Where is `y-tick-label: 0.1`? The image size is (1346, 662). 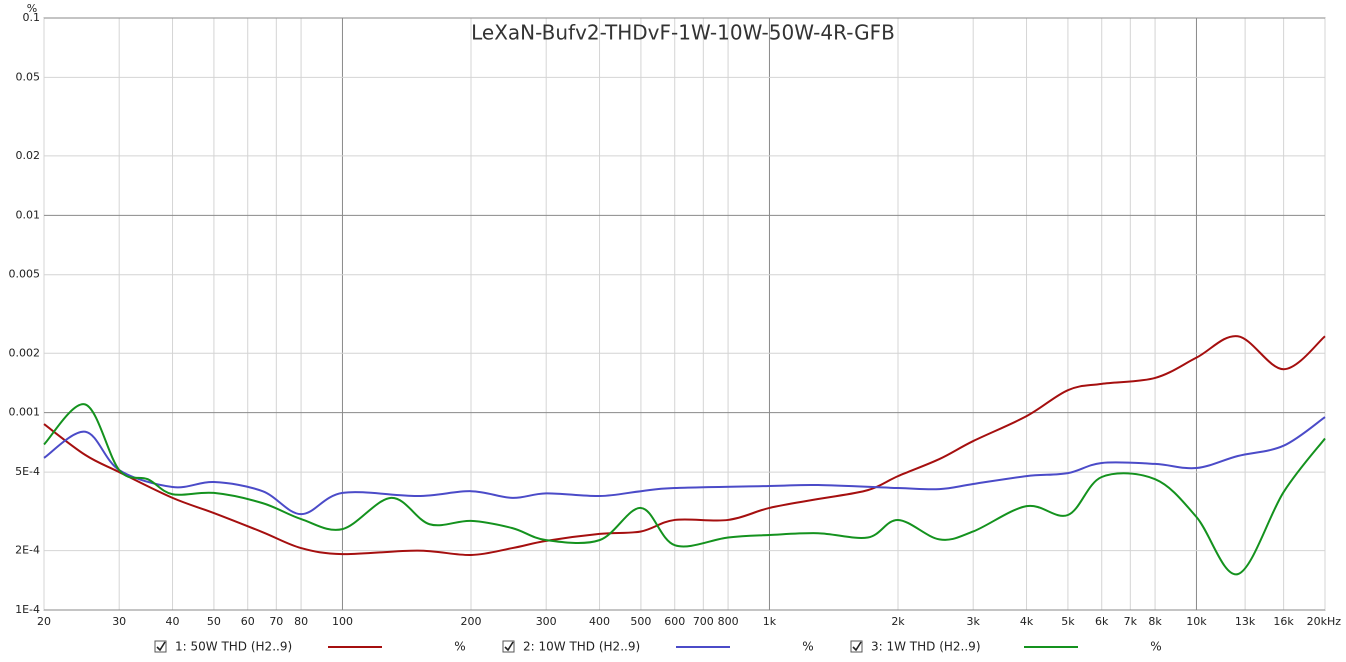
y-tick-label: 0.1 is located at coordinates (32, 17).